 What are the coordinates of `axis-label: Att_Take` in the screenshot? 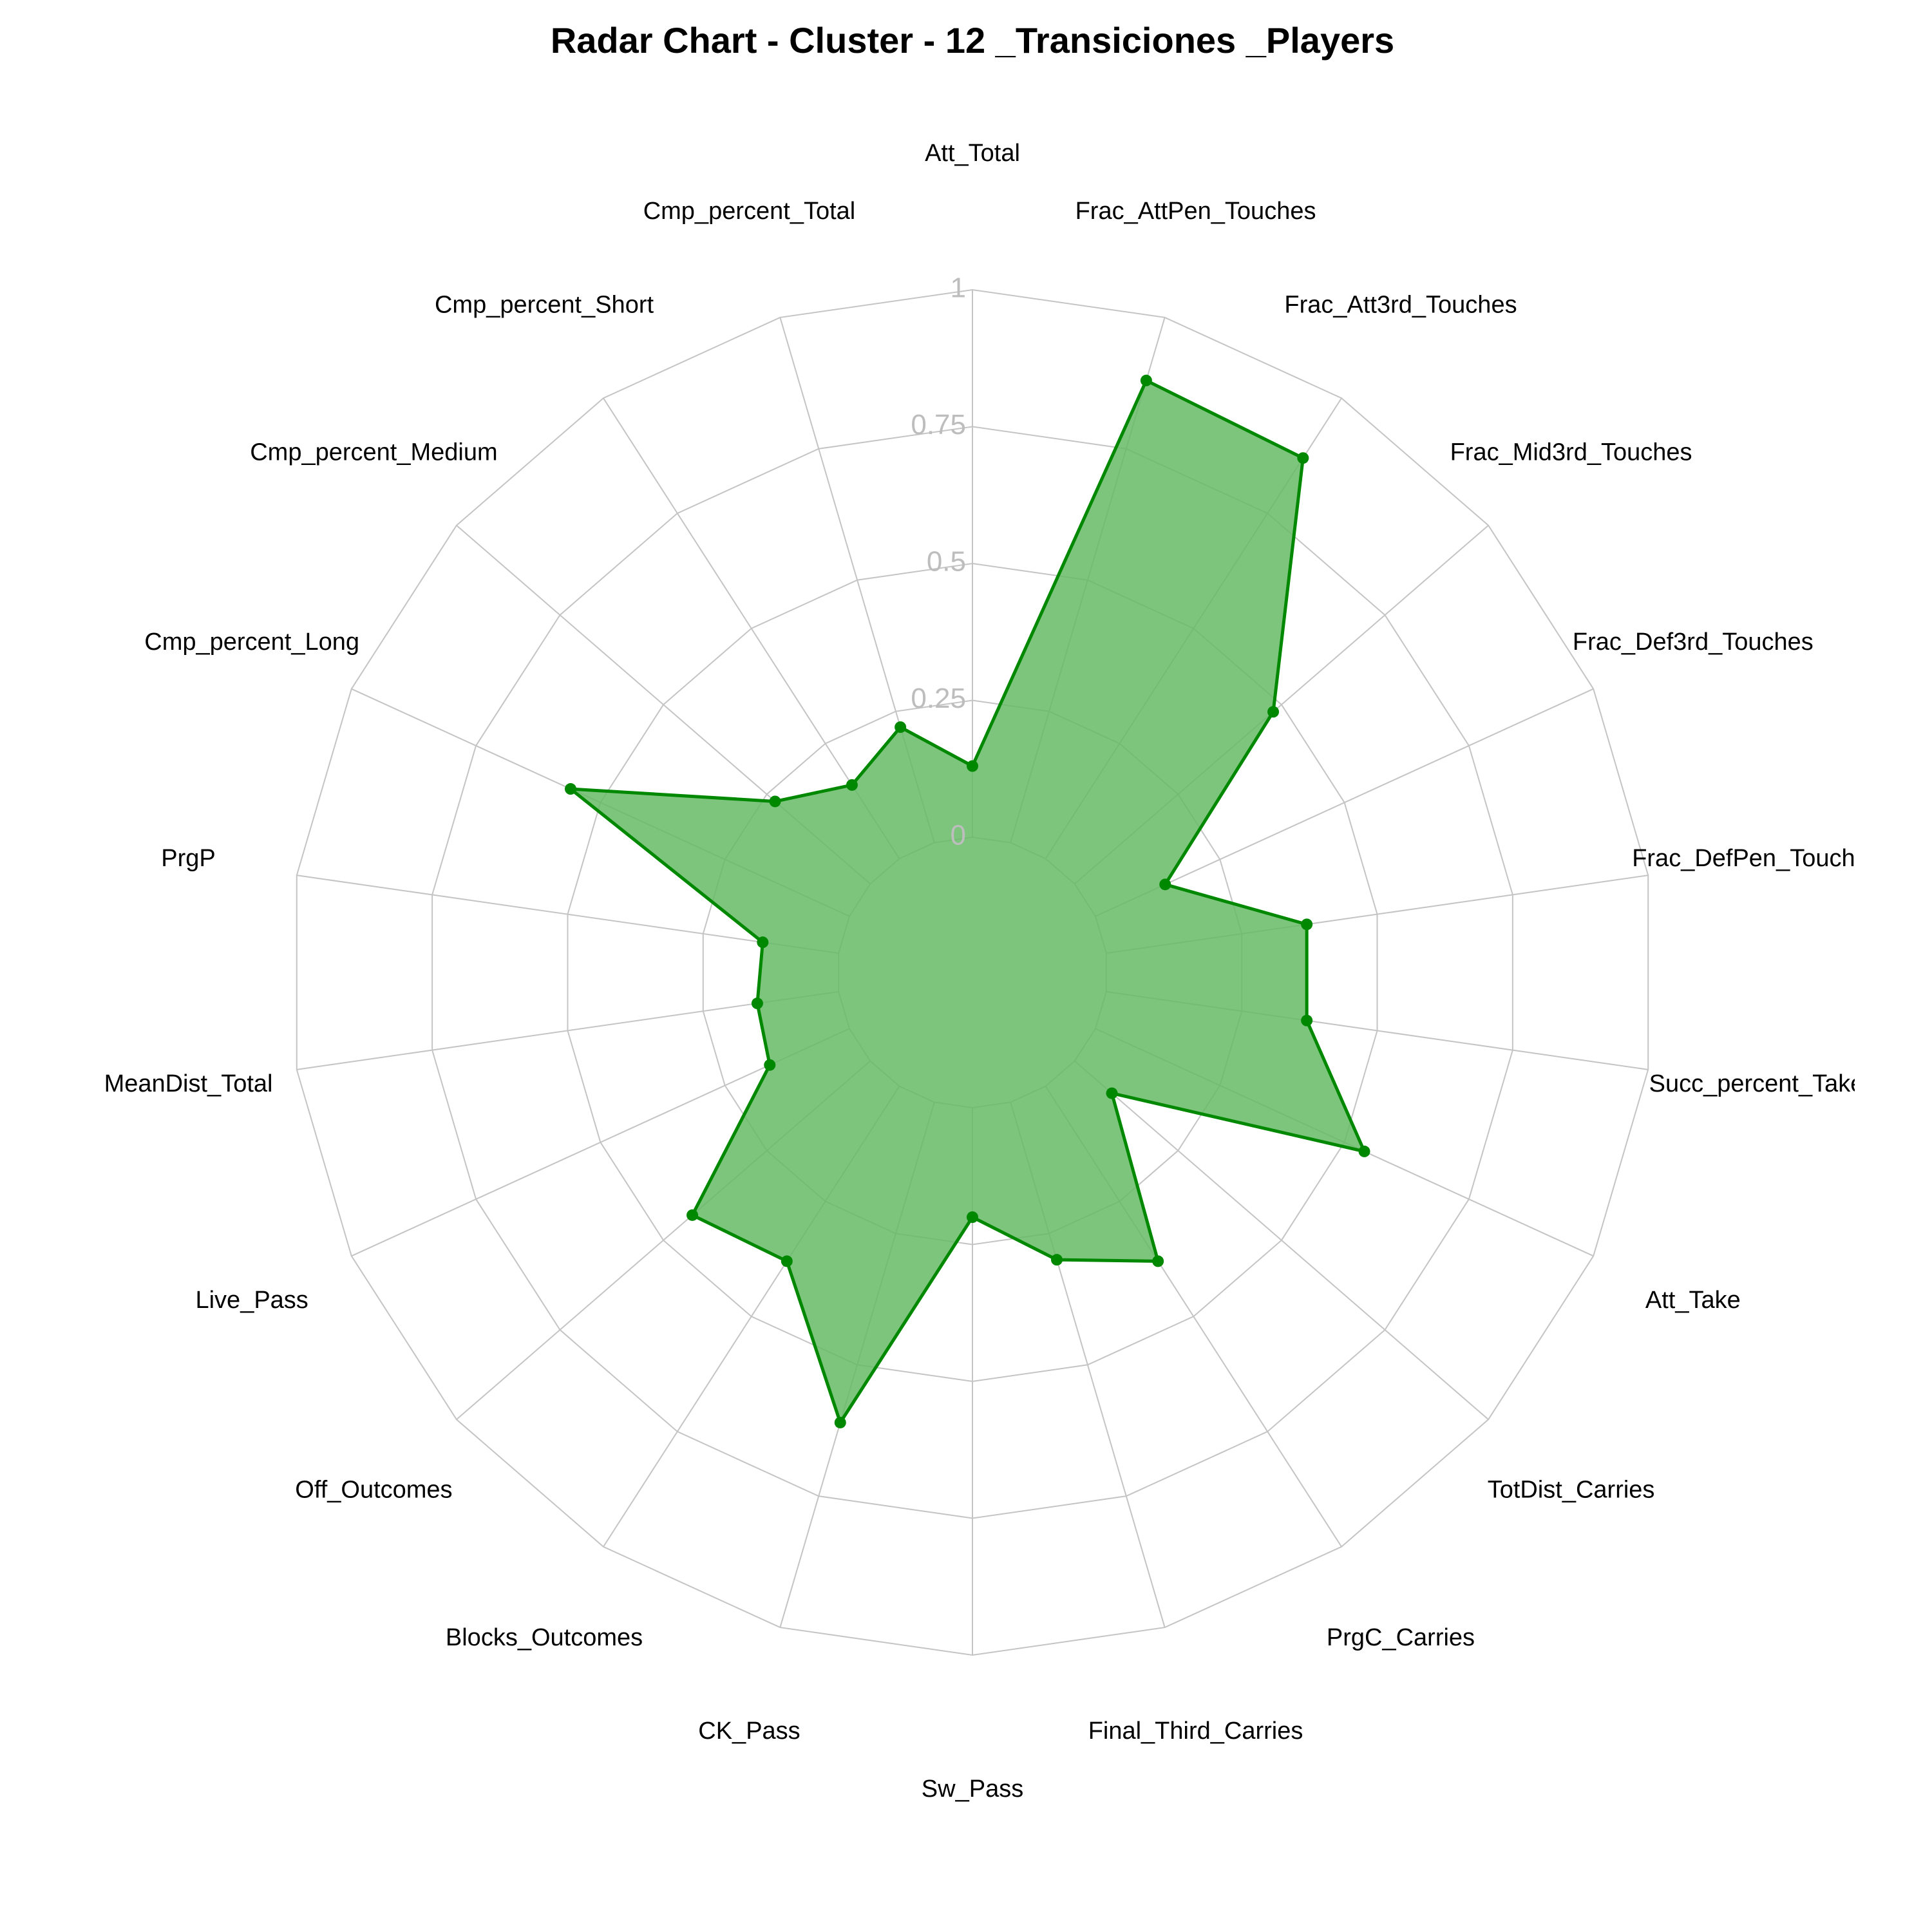 It's located at (1693, 1300).